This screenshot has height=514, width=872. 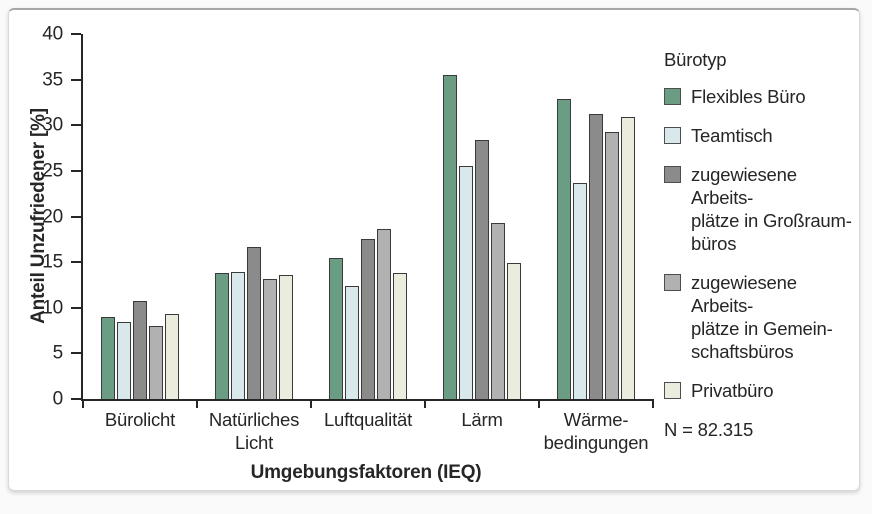 I want to click on legend-item: Flexibles Büro, so click(x=762, y=96).